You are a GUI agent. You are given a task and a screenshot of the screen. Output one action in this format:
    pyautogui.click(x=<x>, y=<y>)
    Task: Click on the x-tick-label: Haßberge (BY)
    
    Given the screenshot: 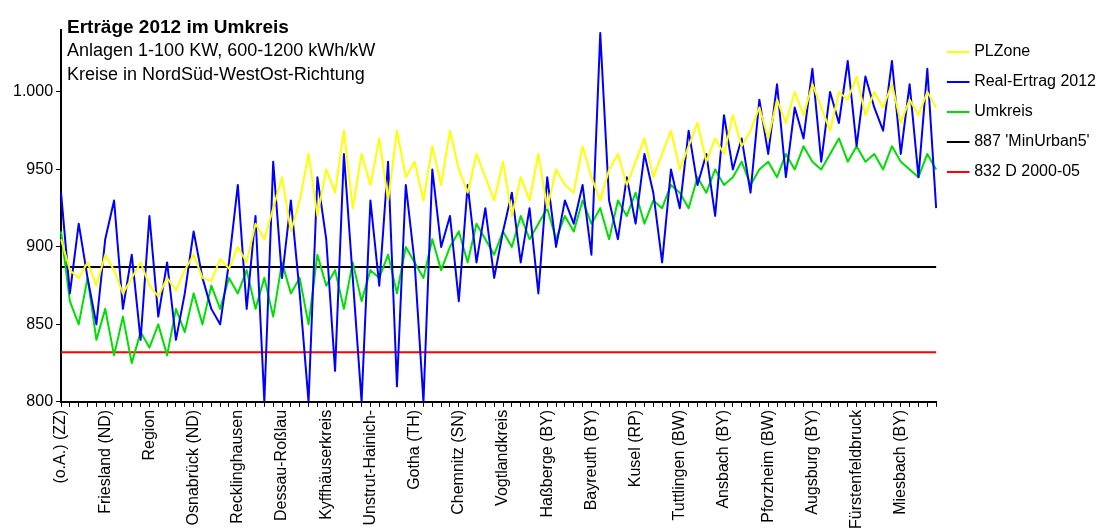 What is the action you would take?
    pyautogui.click(x=546, y=463)
    